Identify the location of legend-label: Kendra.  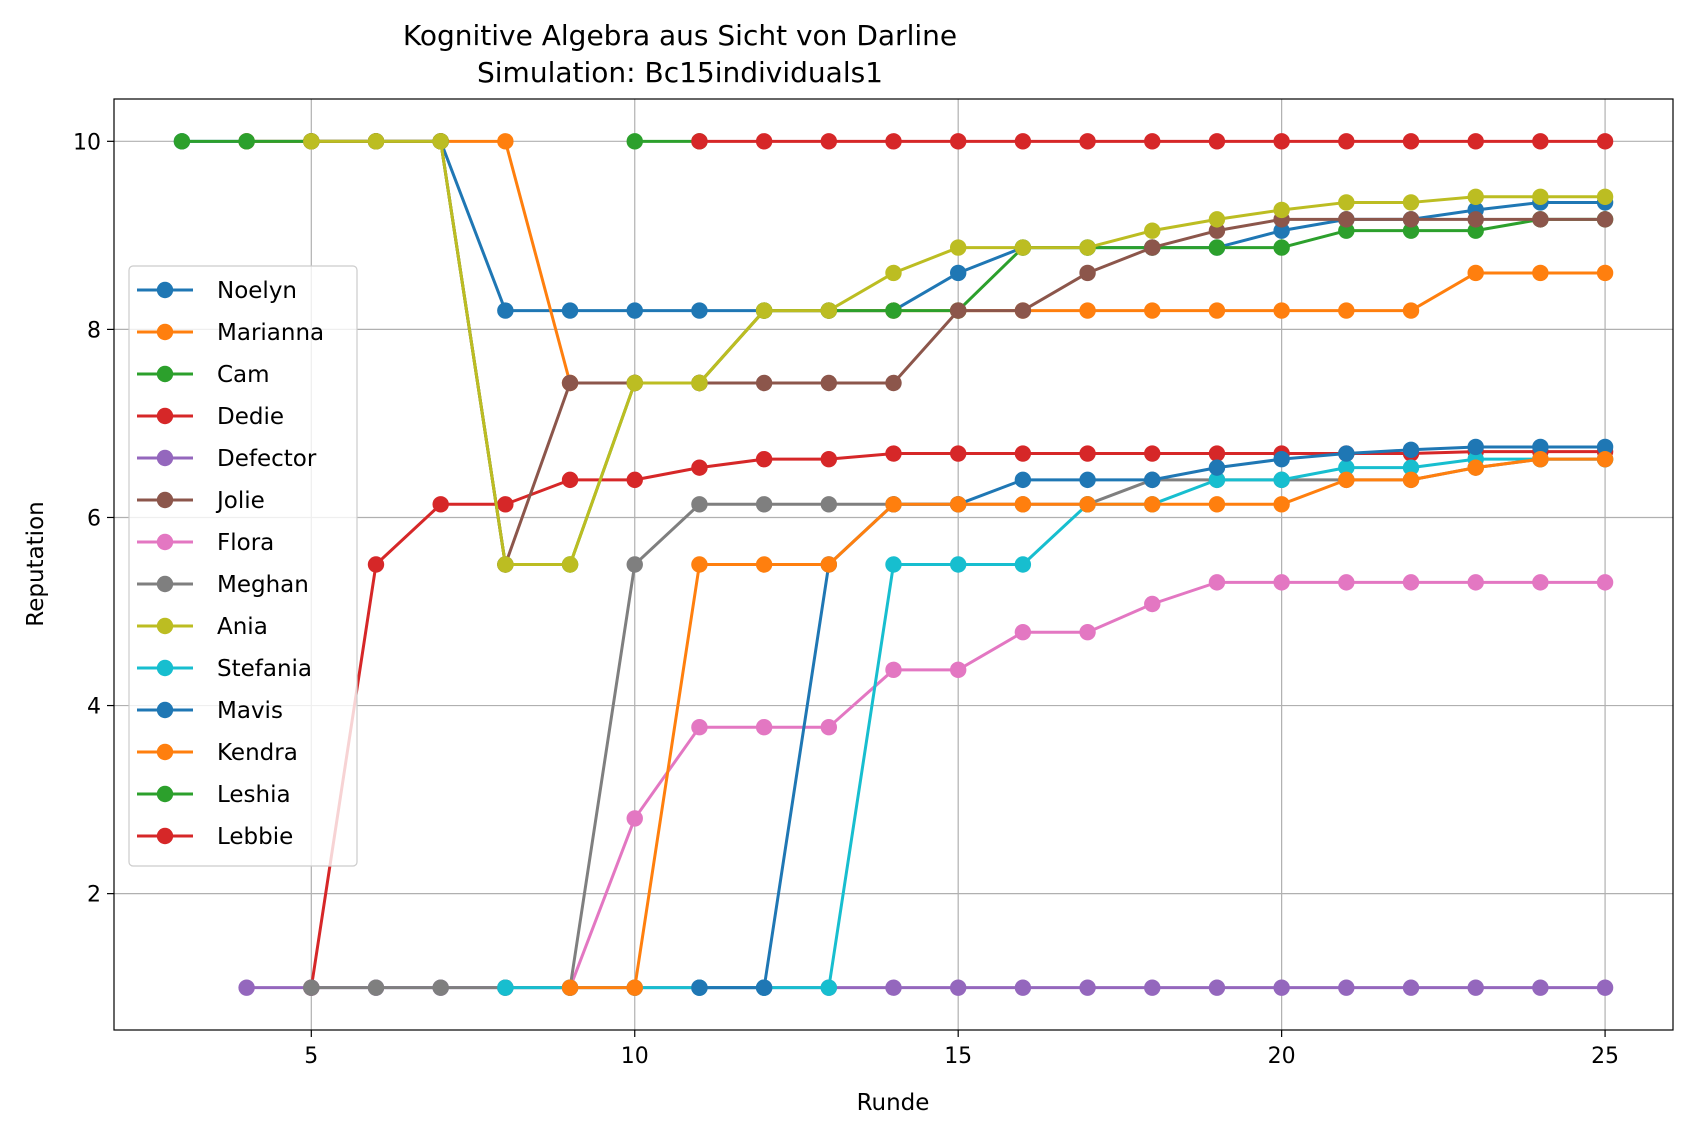
(257, 753).